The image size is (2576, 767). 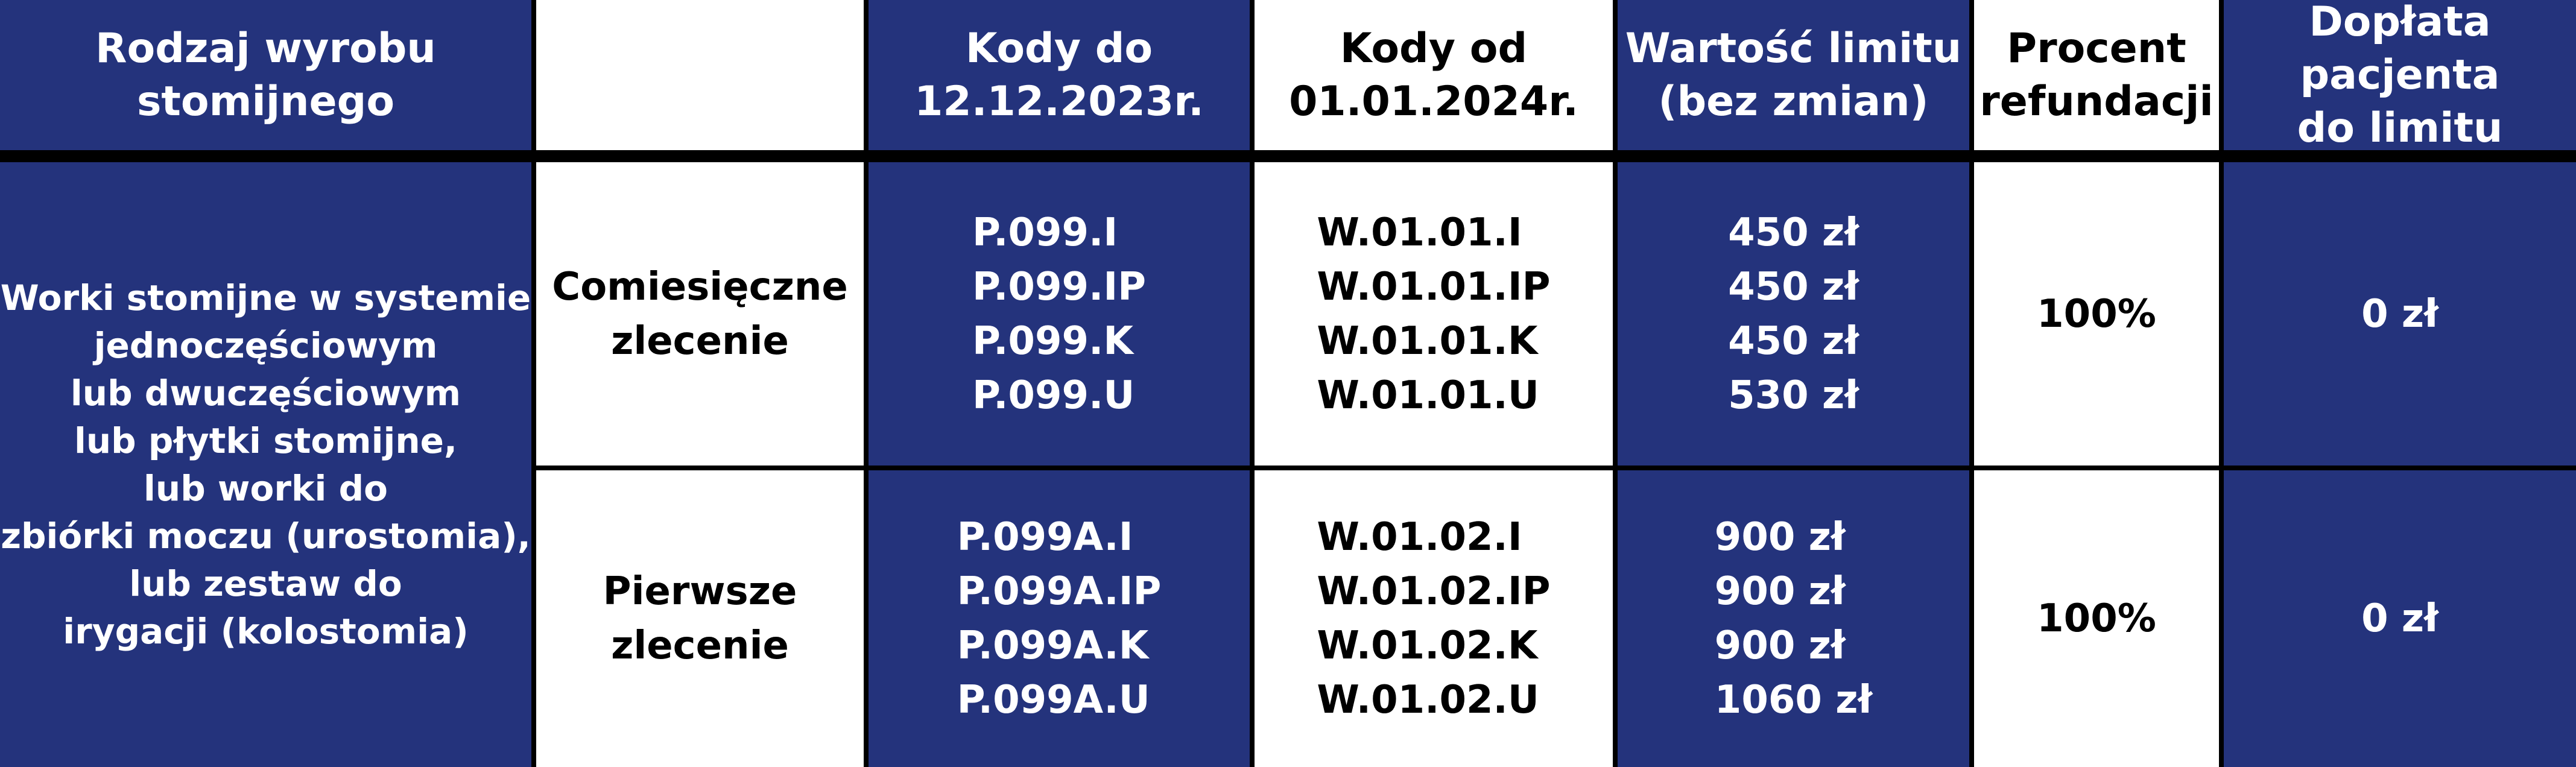 What do you see at coordinates (265, 583) in the screenshot?
I see `text-line: lub zestaw do` at bounding box center [265, 583].